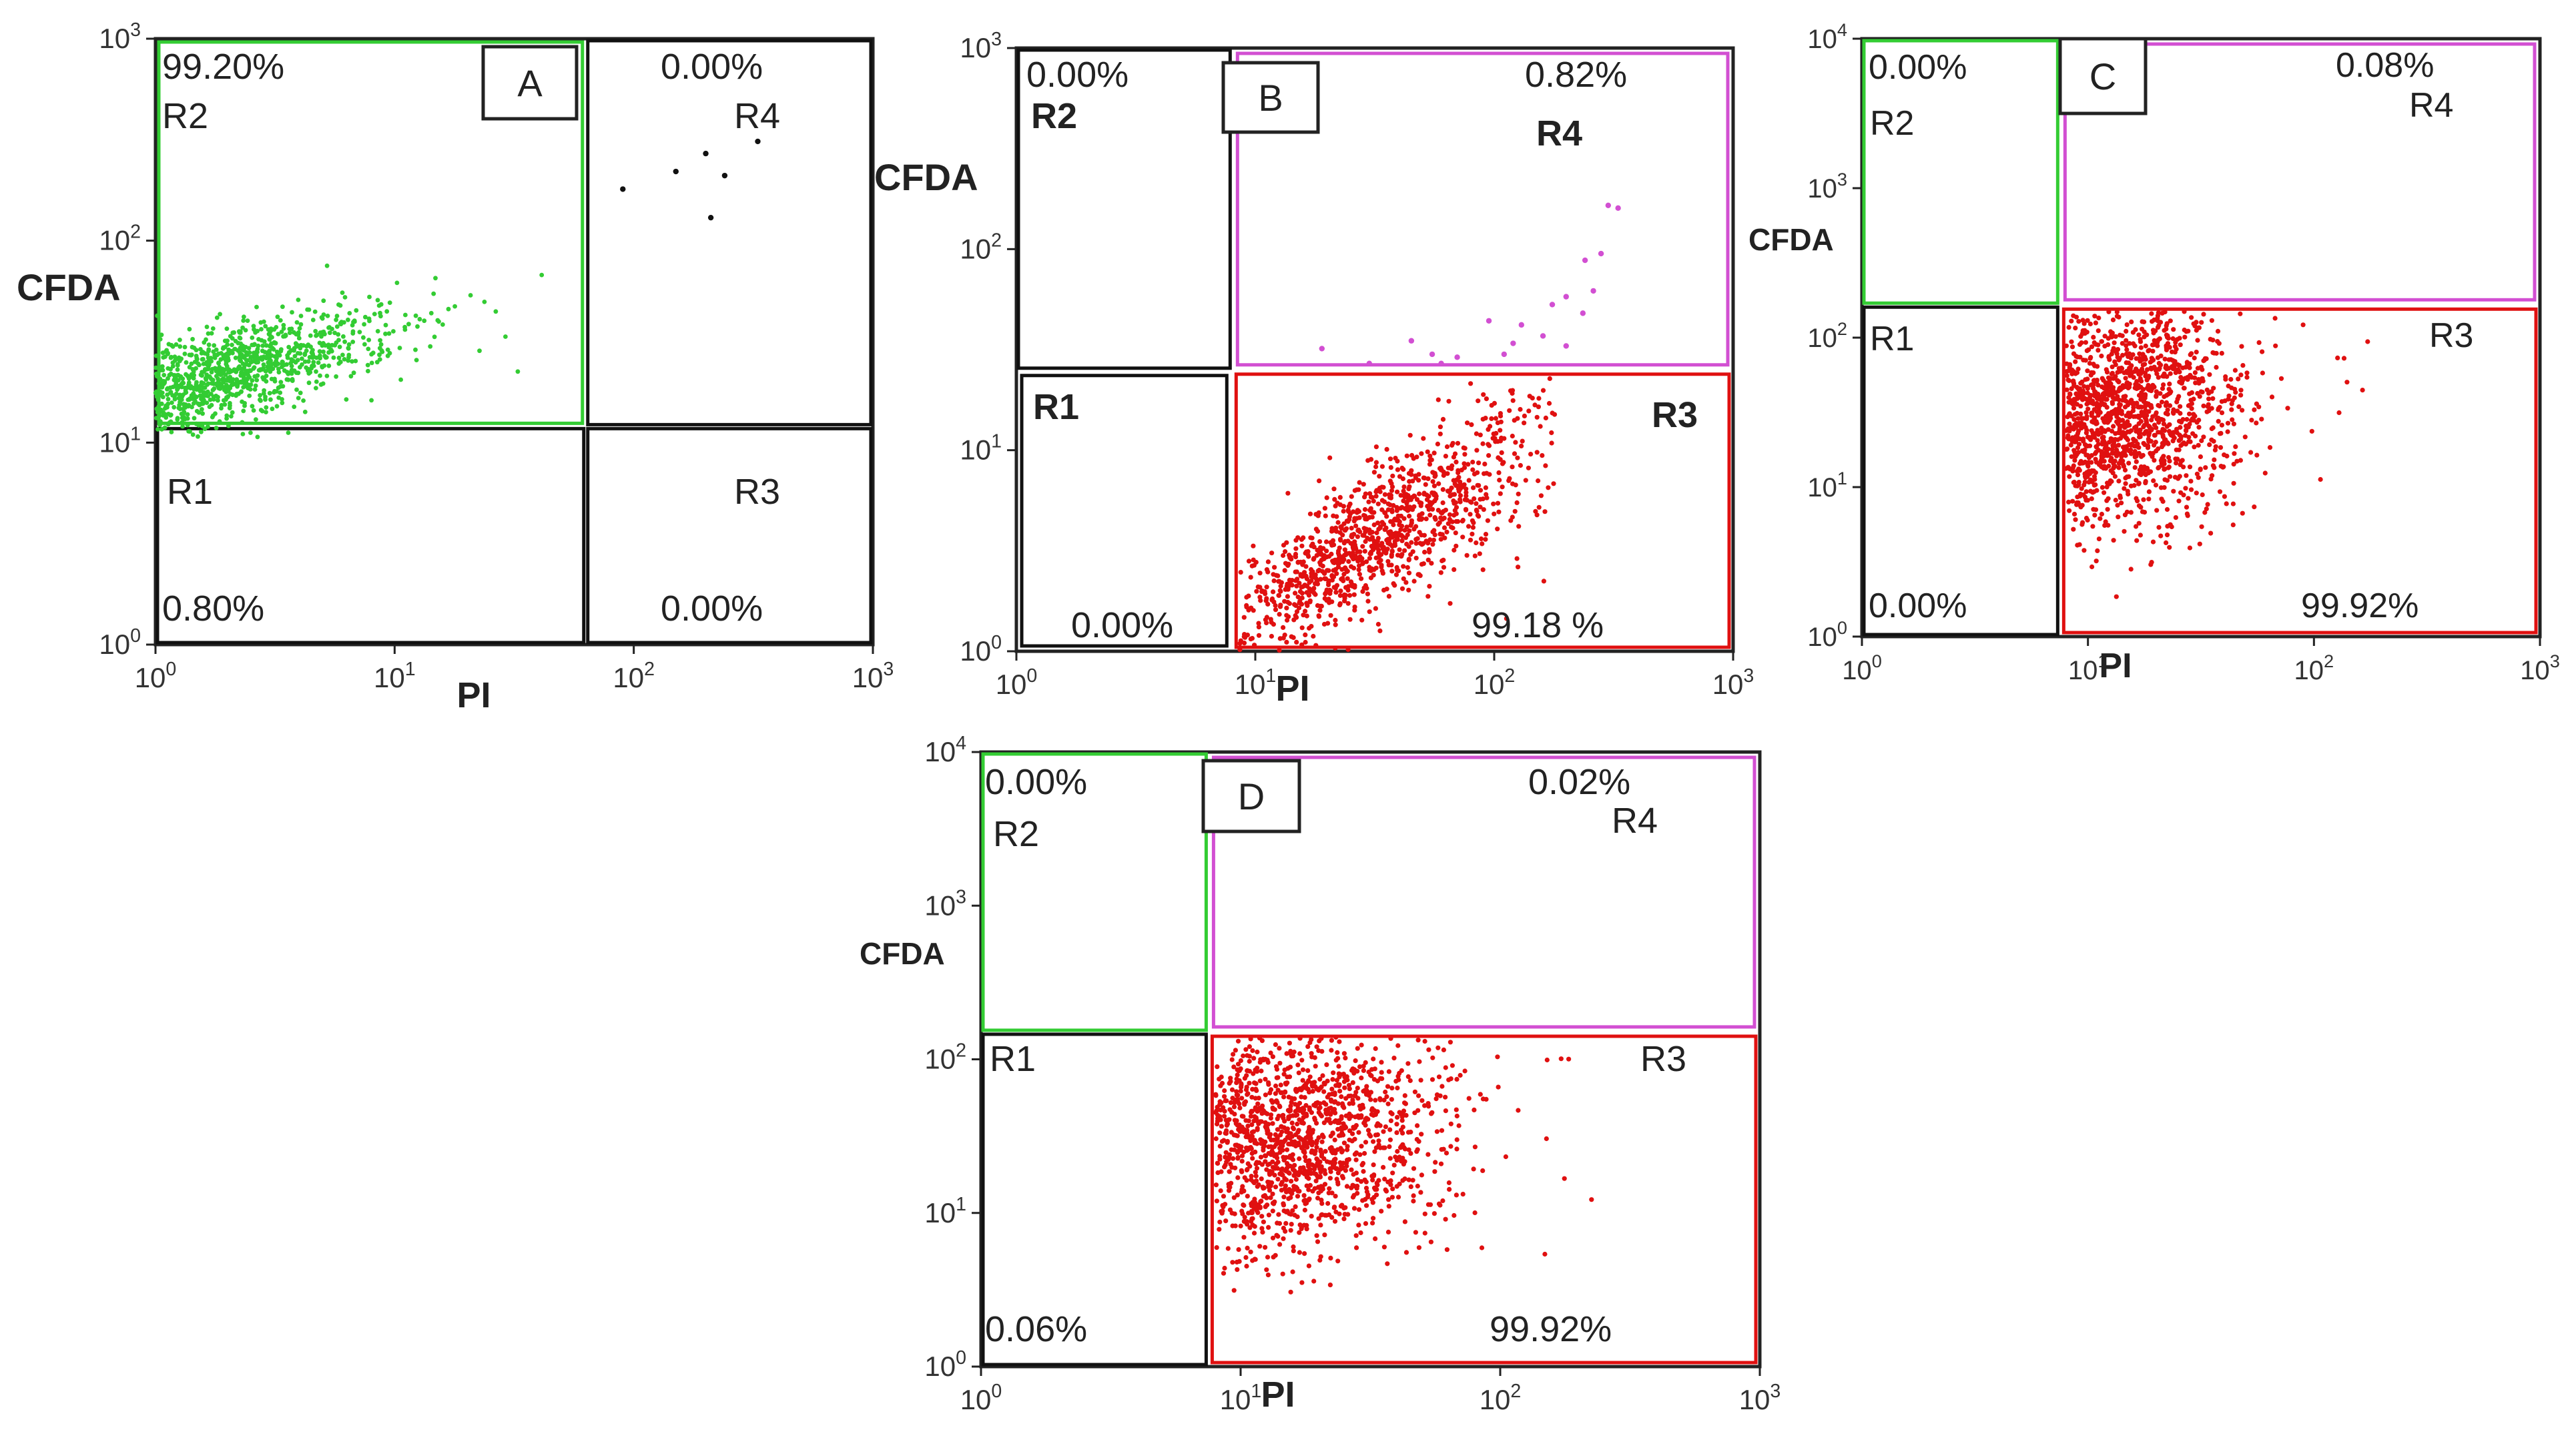 Image resolution: width=2576 pixels, height=1450 pixels. Describe the element at coordinates (1398, 514) in the screenshot. I see `population-r3` at that location.